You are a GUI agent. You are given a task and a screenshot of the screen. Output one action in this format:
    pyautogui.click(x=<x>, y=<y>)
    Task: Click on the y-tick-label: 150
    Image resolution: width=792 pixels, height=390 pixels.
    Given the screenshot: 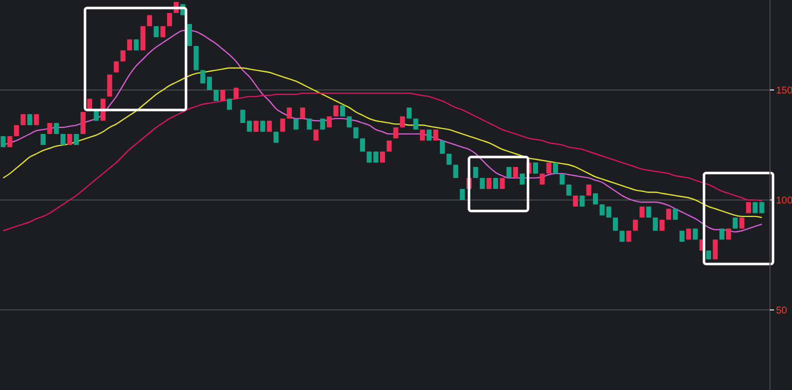 What is the action you would take?
    pyautogui.click(x=784, y=90)
    